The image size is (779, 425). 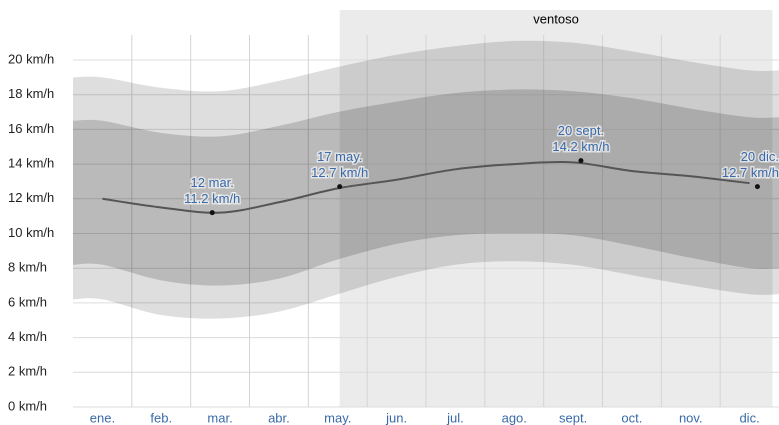 I want to click on y-tick-label: 2 km/h, so click(x=27, y=371).